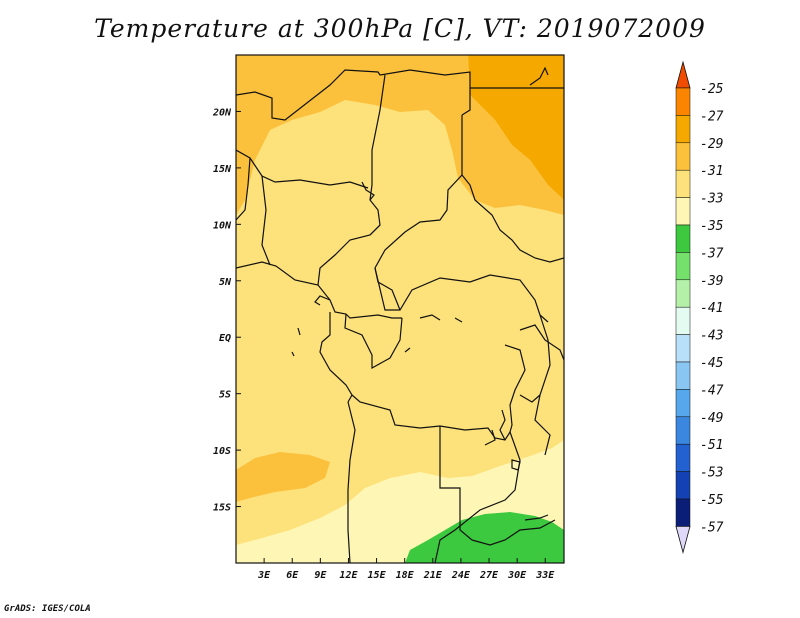 The image size is (800, 618). I want to click on y-tick-label: 10S, so click(222, 451).